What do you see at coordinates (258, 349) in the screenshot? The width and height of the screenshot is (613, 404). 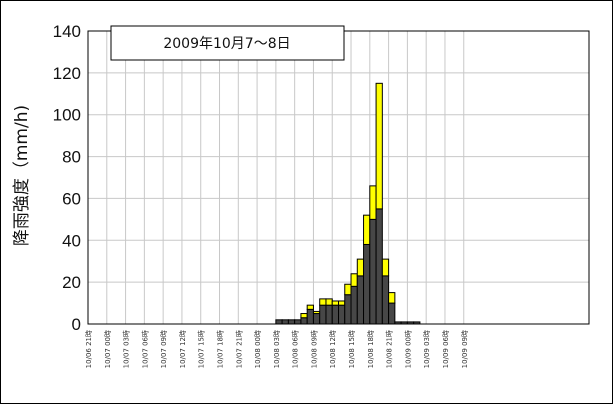 I see `x-tick-label: 10/08 00時` at bounding box center [258, 349].